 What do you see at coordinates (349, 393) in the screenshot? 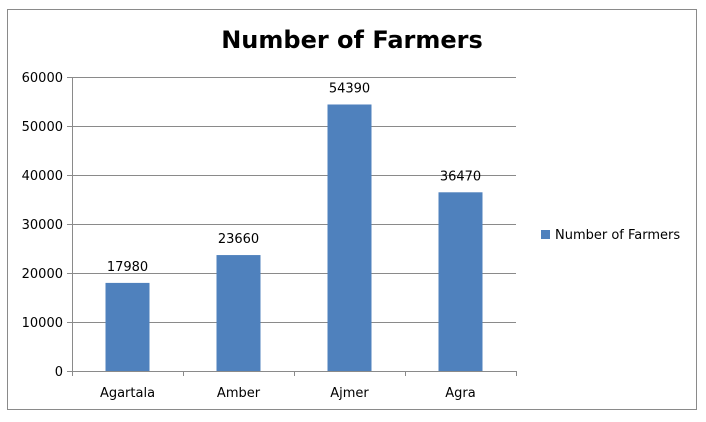
I see `x-tick-label: Ajmer` at bounding box center [349, 393].